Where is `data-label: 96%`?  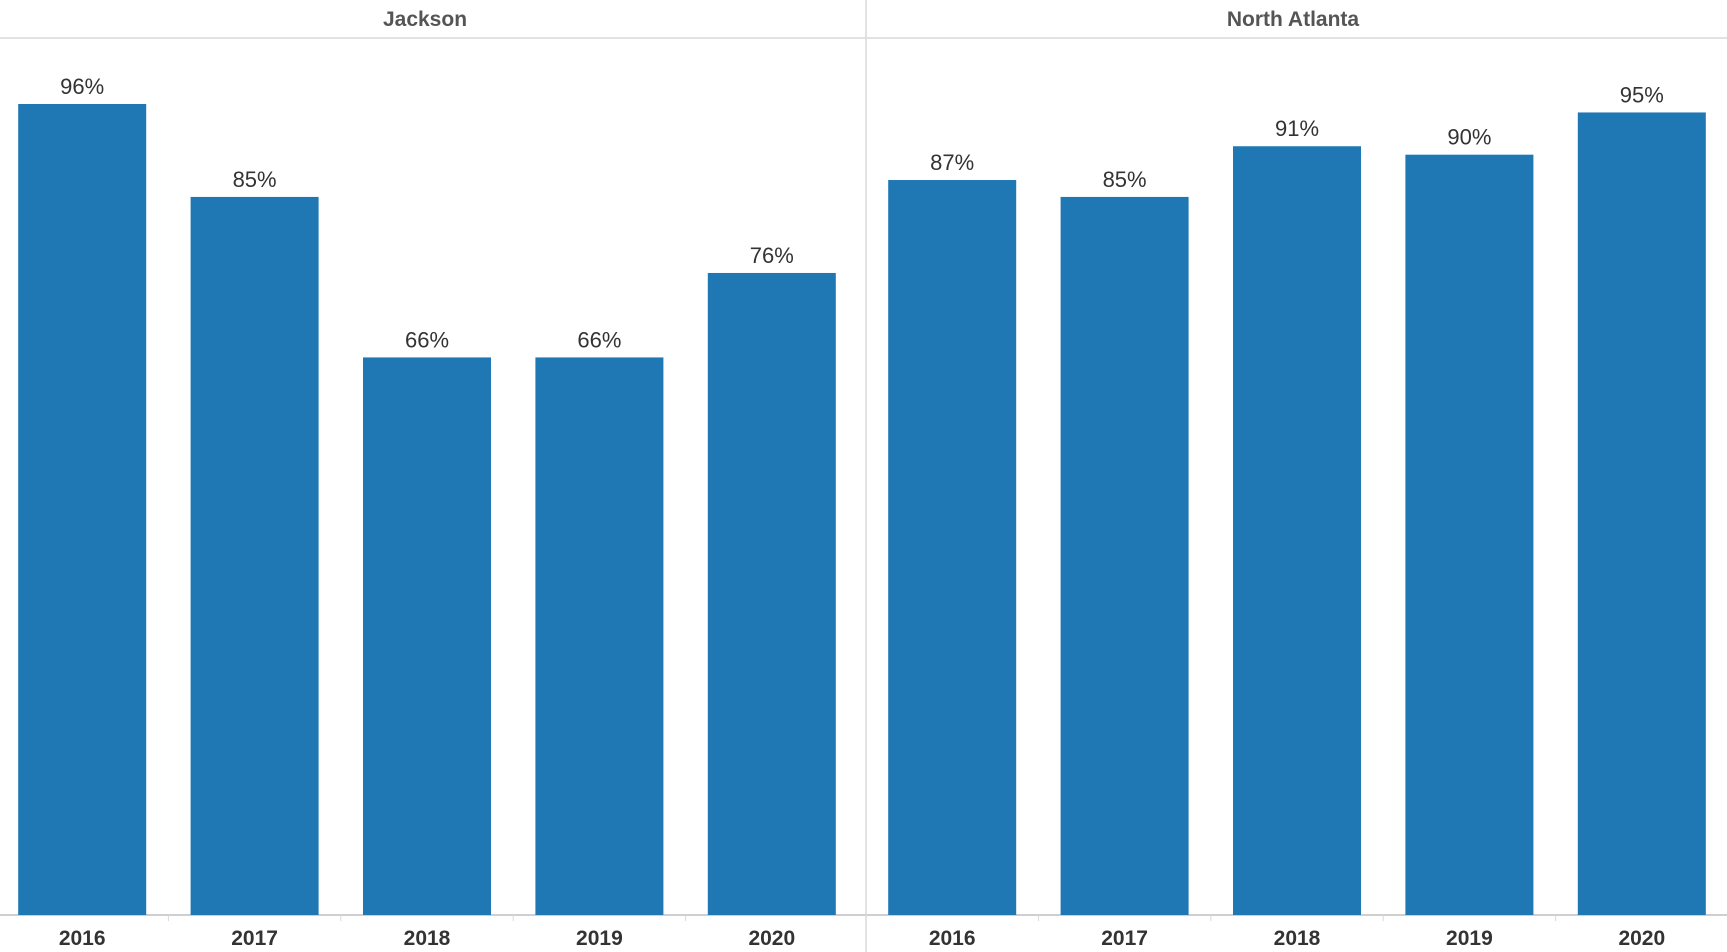 data-label: 96% is located at coordinates (82, 86).